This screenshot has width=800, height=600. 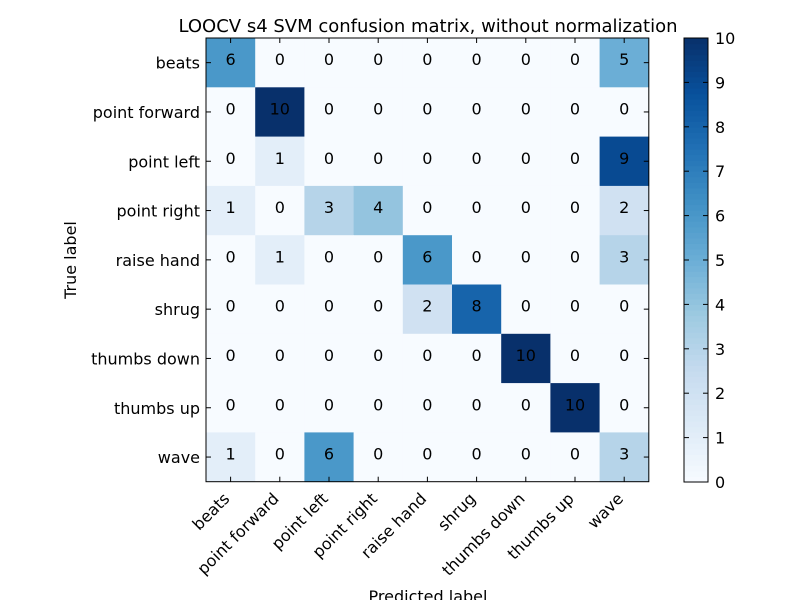 I want to click on heatmap-cell-label: 4, so click(x=378, y=207).